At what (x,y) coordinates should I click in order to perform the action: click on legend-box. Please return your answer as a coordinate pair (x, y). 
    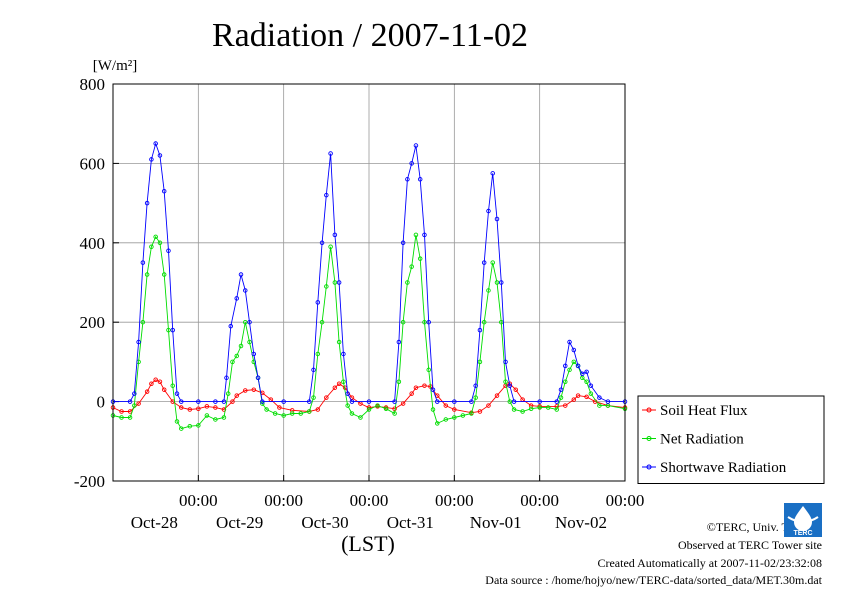
    Looking at the image, I should click on (731, 439).